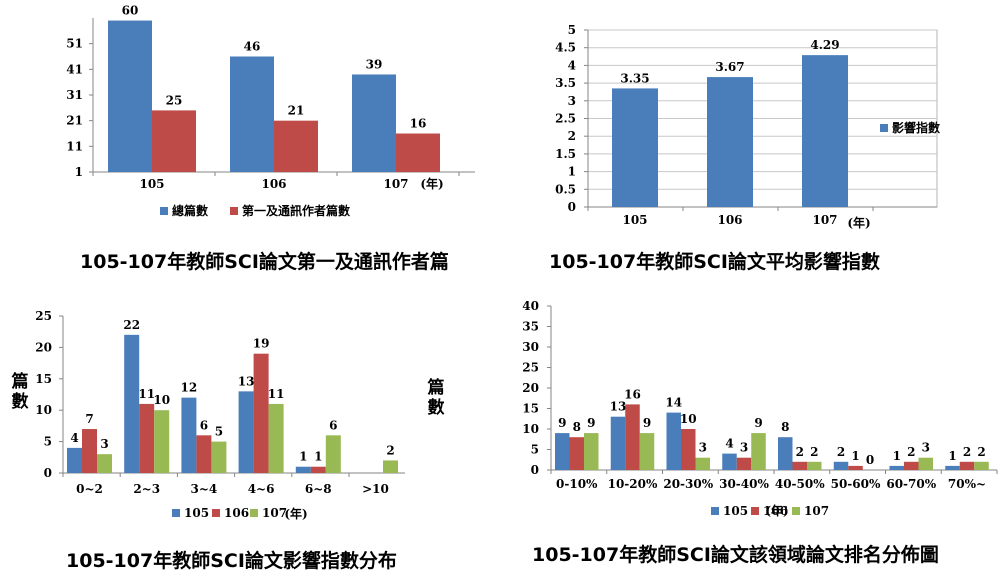 The width and height of the screenshot is (1007, 573). Describe the element at coordinates (375, 489) in the screenshot. I see `x-tick-label: >10` at that location.